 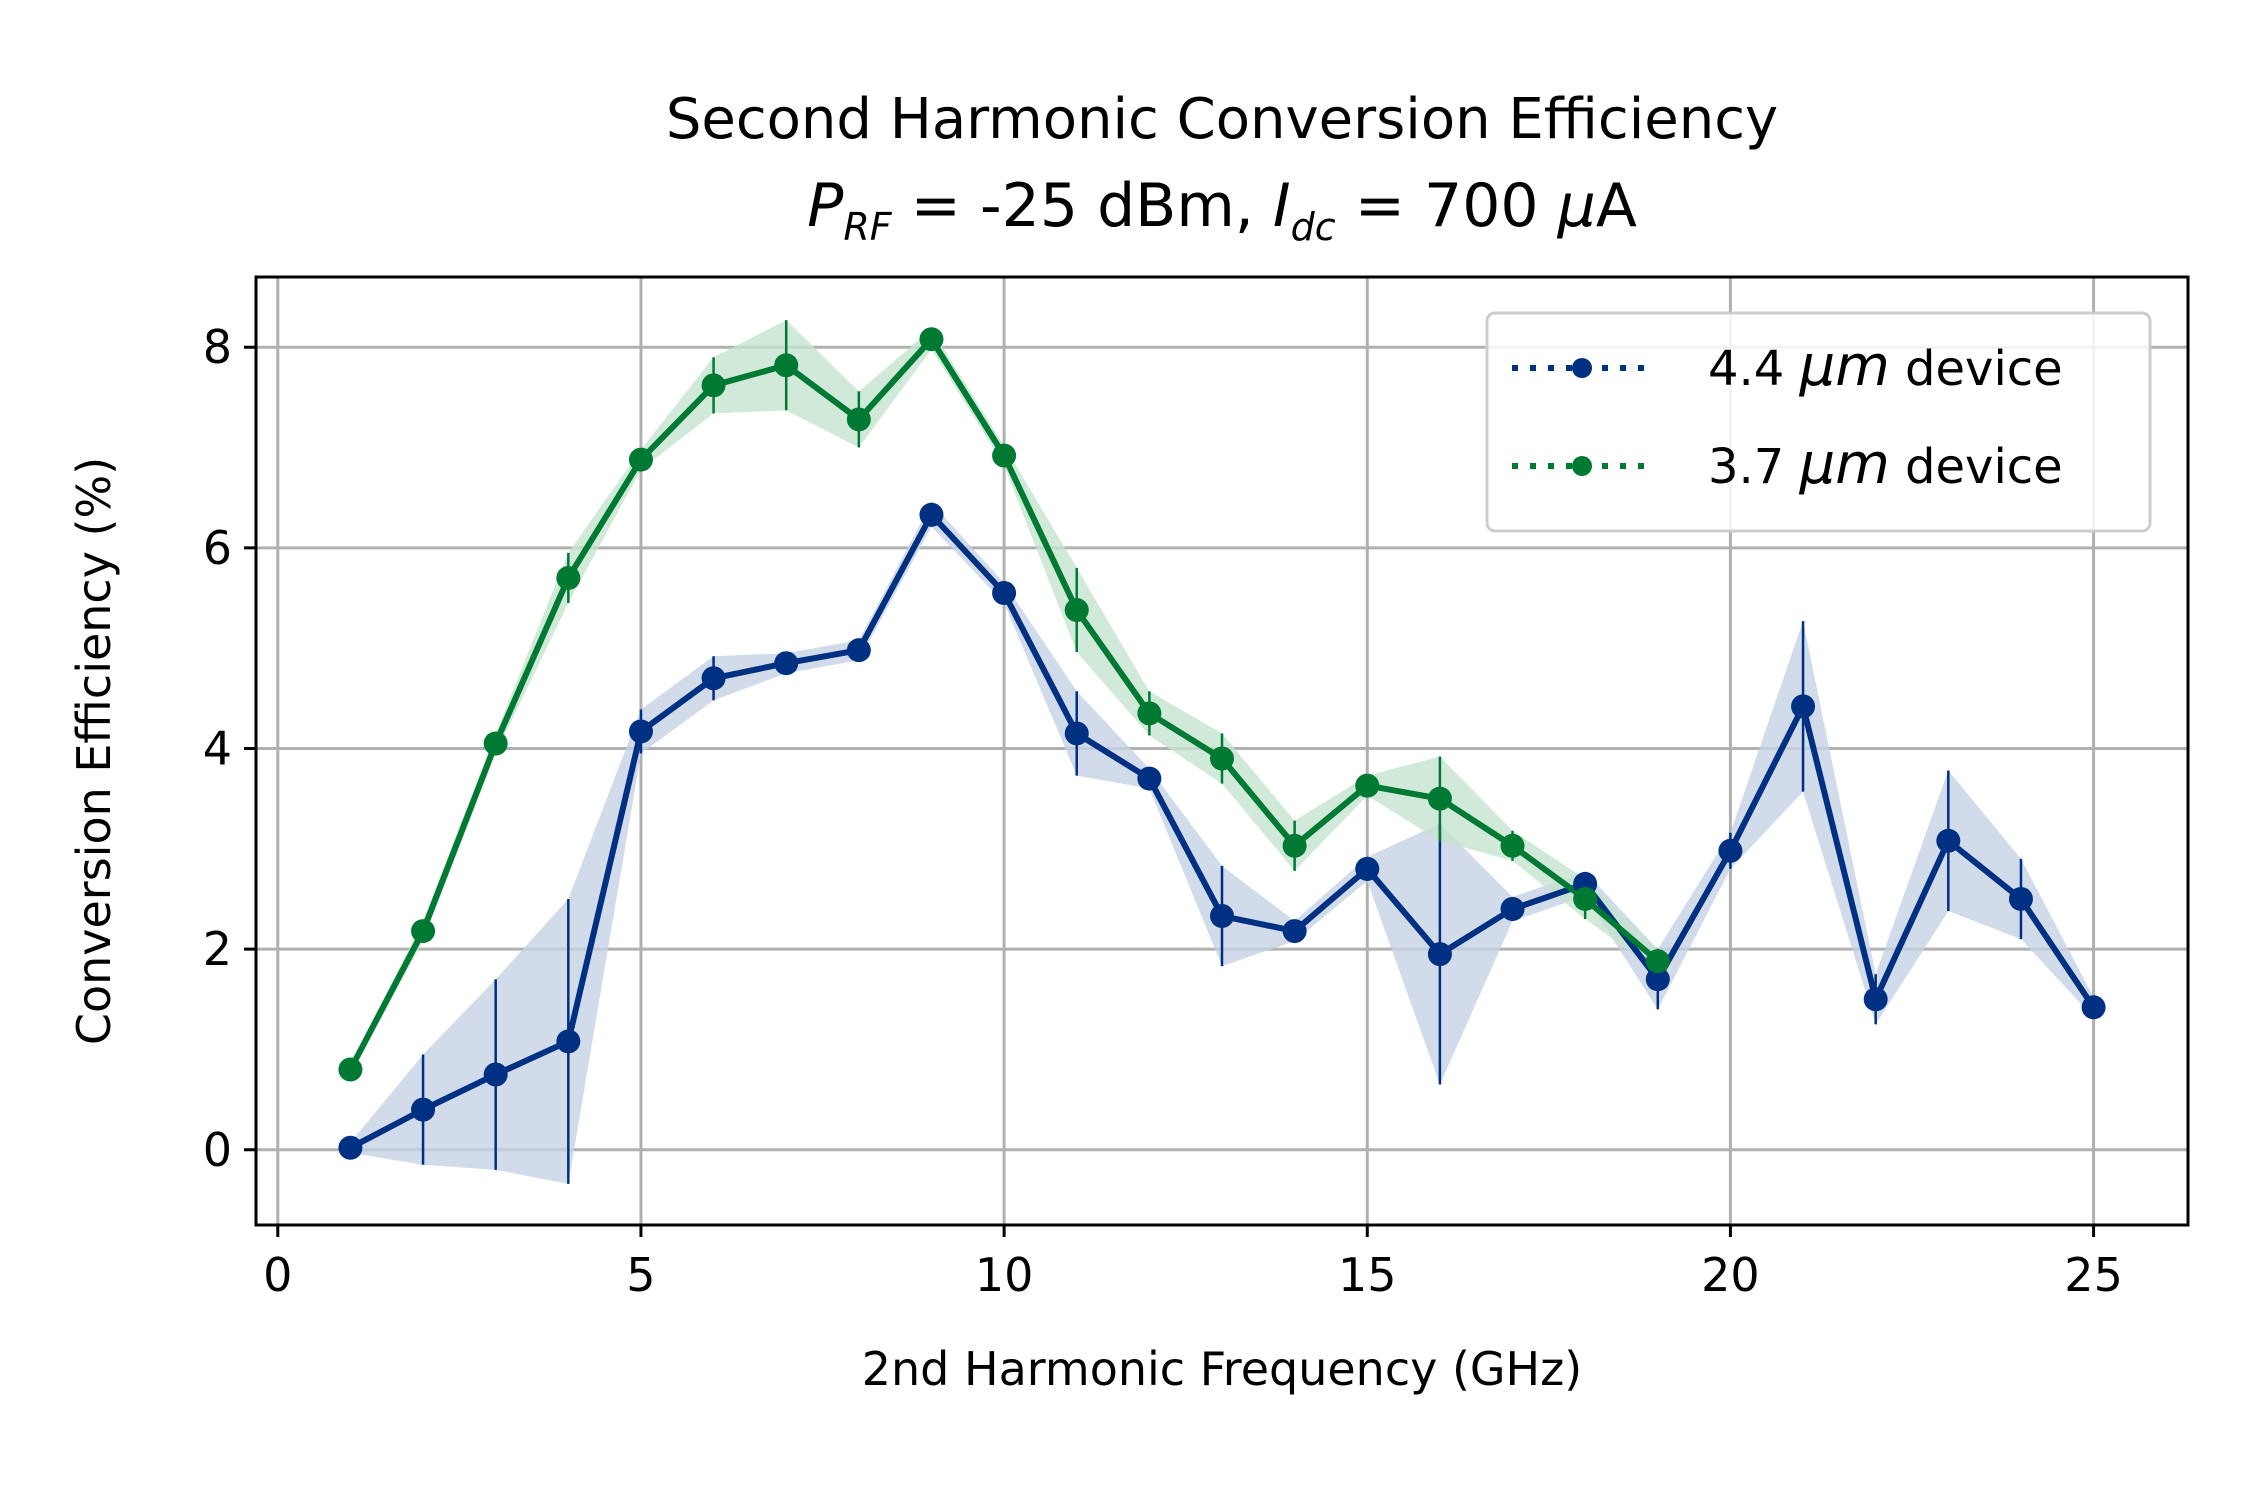 I want to click on legend-item-44um: 4.4 μm device, so click(x=1787, y=366).